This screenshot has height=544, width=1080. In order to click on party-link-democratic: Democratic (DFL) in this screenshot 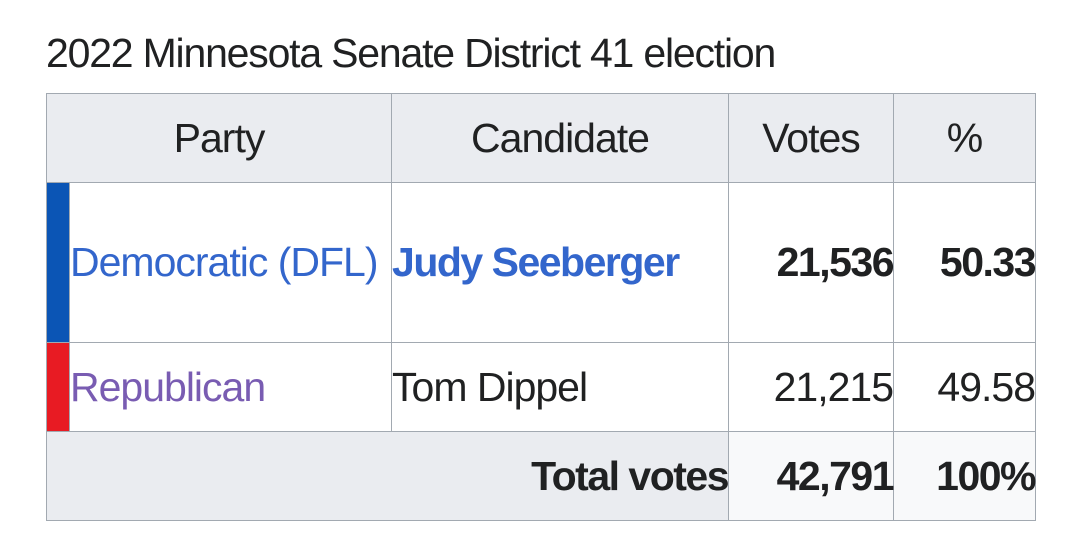, I will do `click(224, 262)`.